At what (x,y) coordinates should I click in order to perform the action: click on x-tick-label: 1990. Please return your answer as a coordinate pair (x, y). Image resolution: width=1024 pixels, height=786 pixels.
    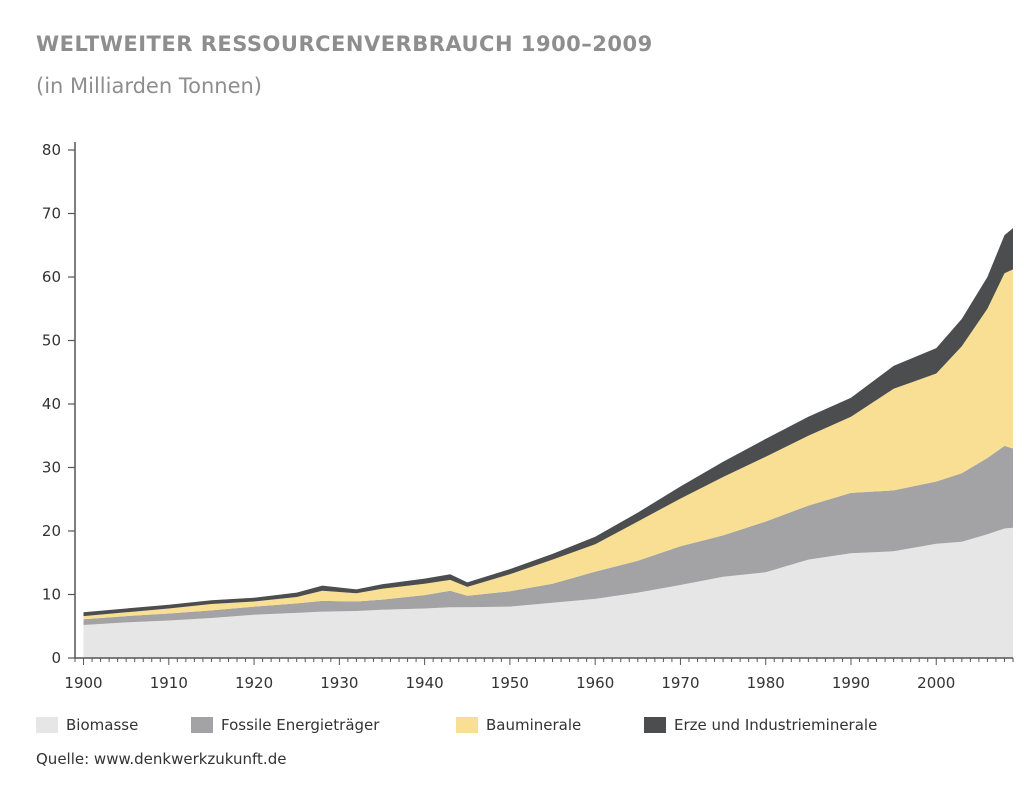
    Looking at the image, I should click on (851, 683).